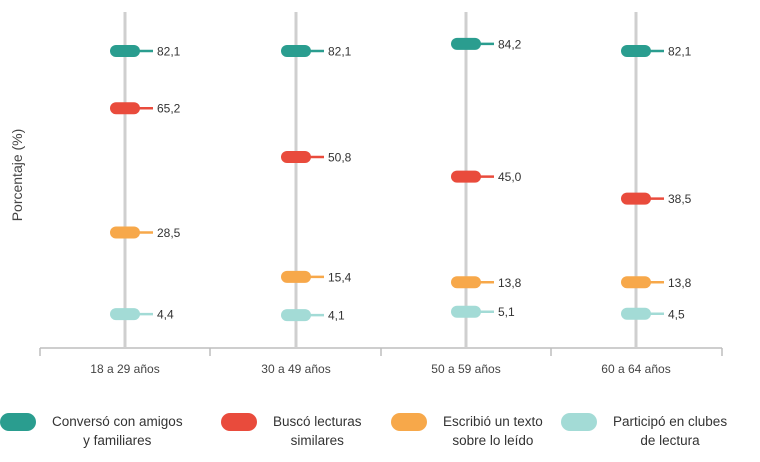 This screenshot has width=760, height=462. I want to click on data-label: 15,4, so click(340, 277).